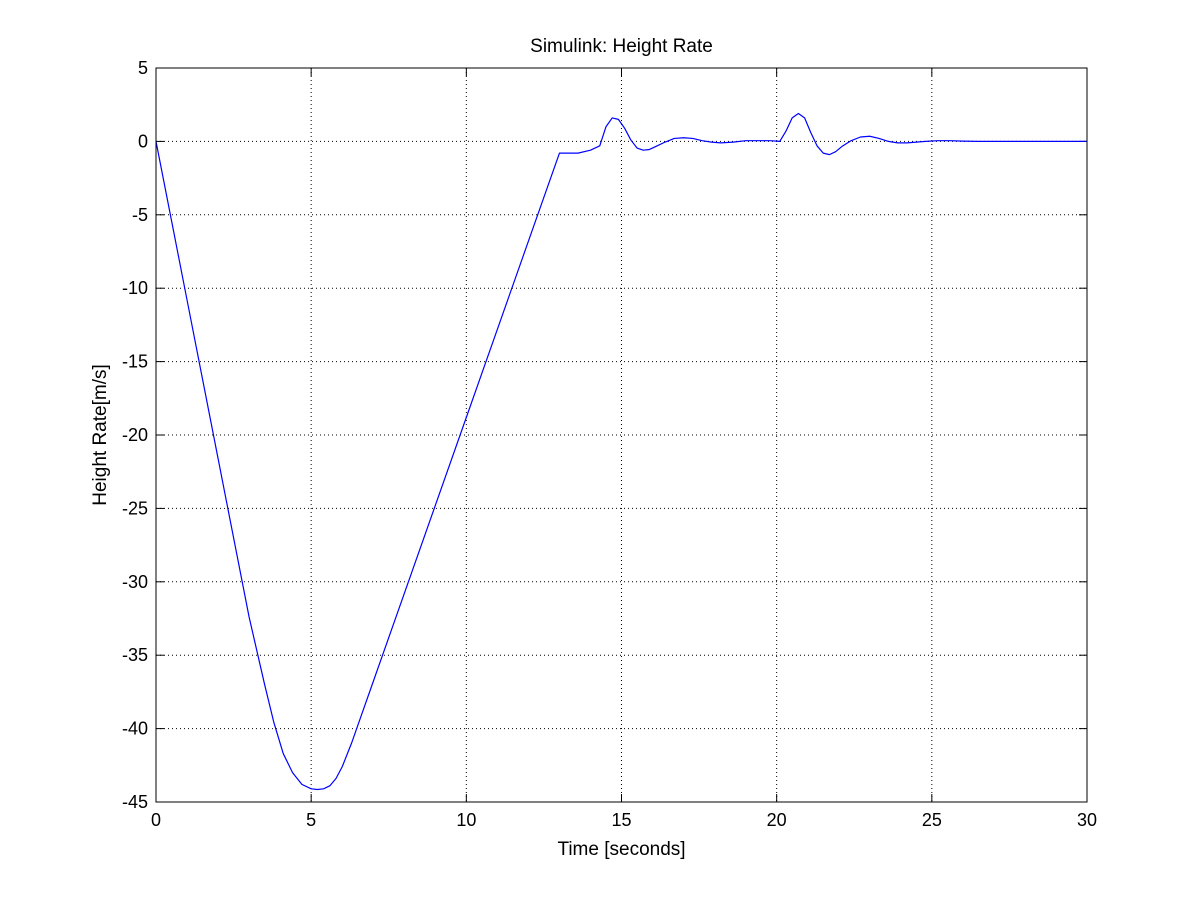  I want to click on y-tick-label: 5, so click(143, 68).